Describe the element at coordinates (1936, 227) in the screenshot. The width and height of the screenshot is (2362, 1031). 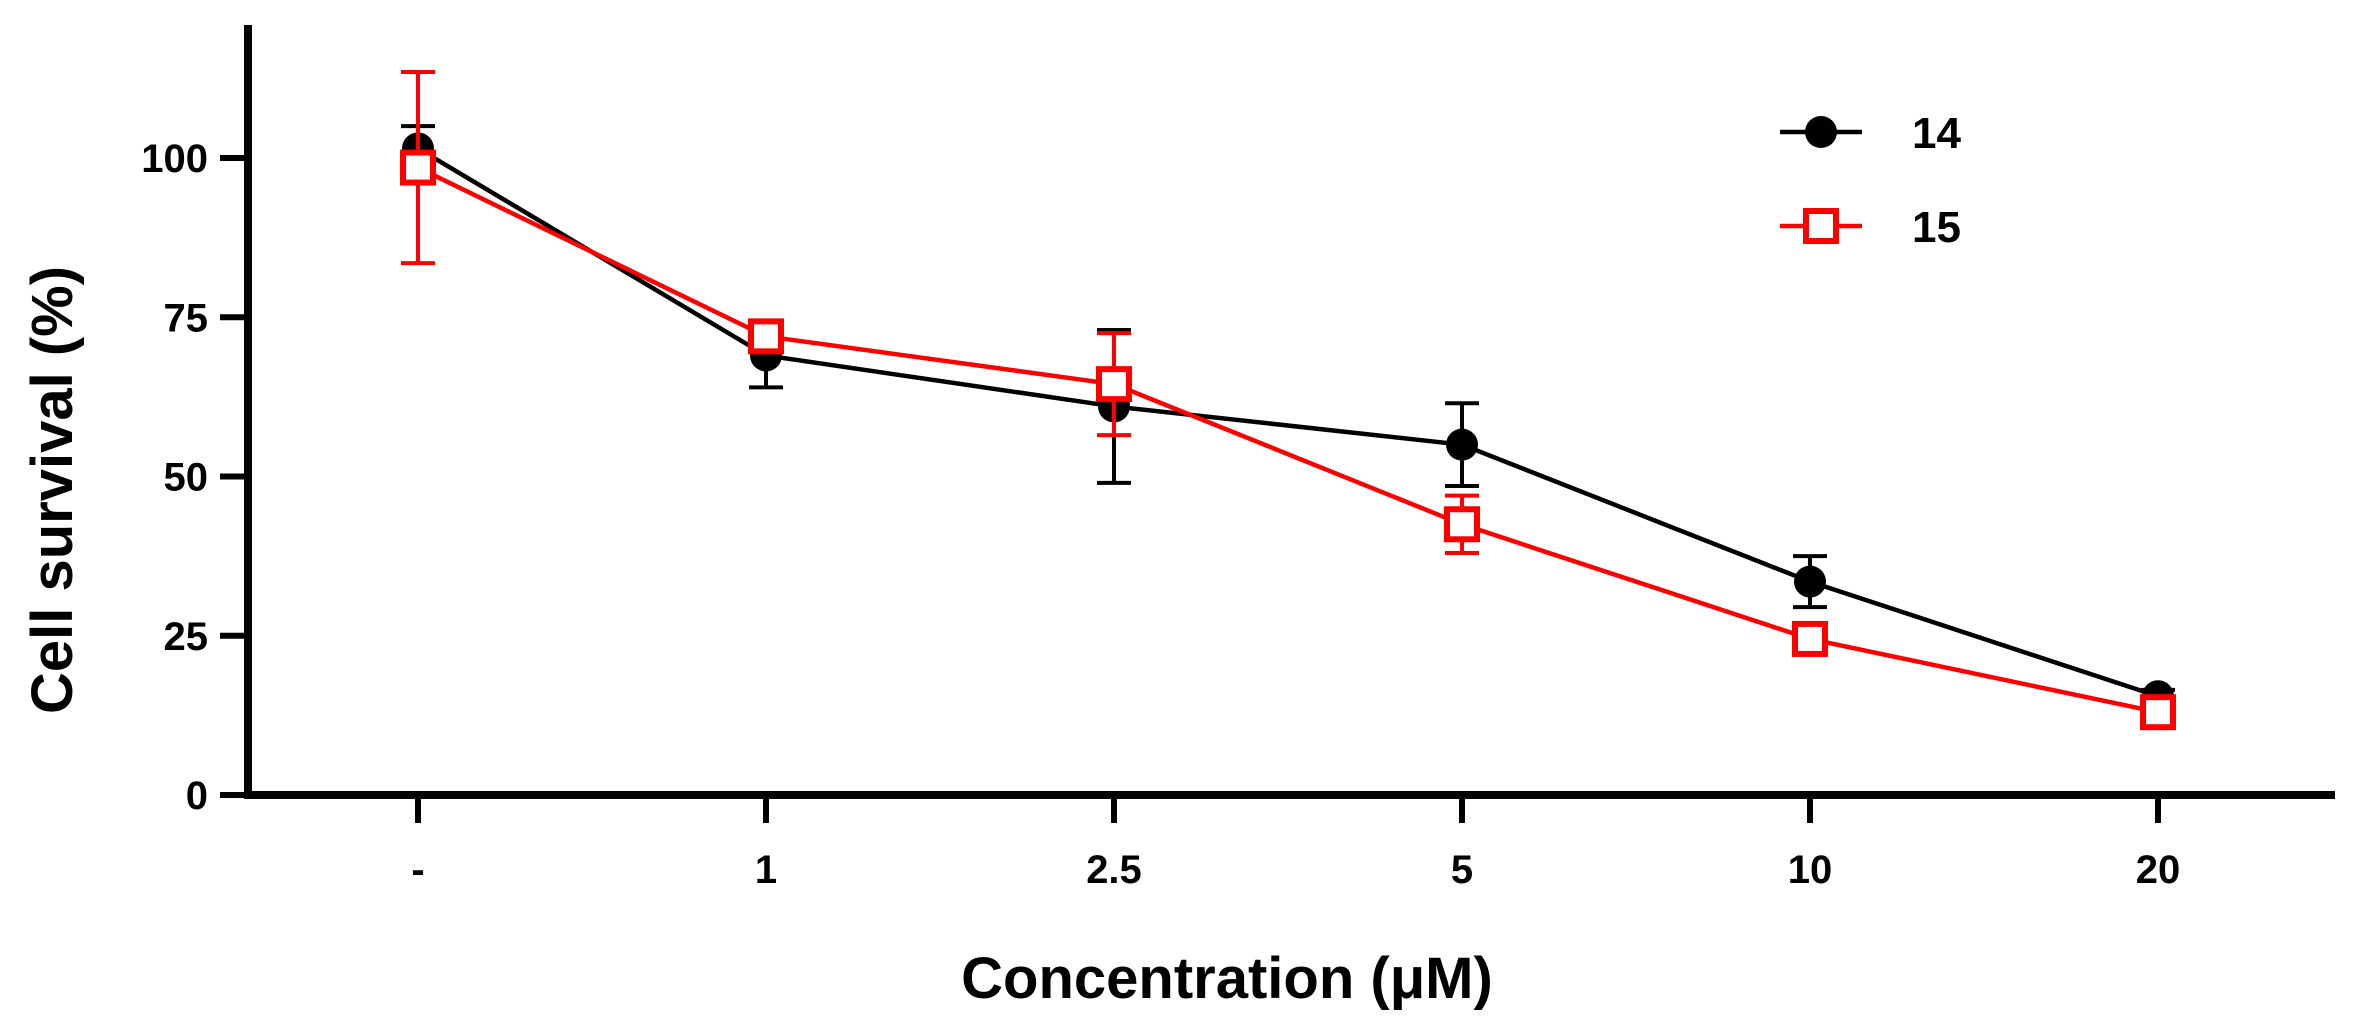
I see `legend-label: 15` at that location.